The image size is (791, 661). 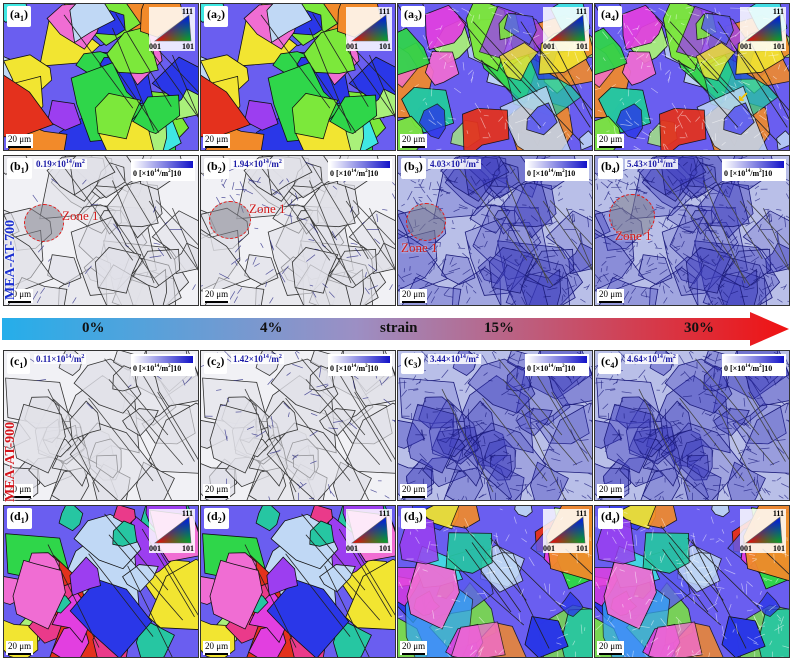 I want to click on panel-label: (b4), so click(x=610, y=169).